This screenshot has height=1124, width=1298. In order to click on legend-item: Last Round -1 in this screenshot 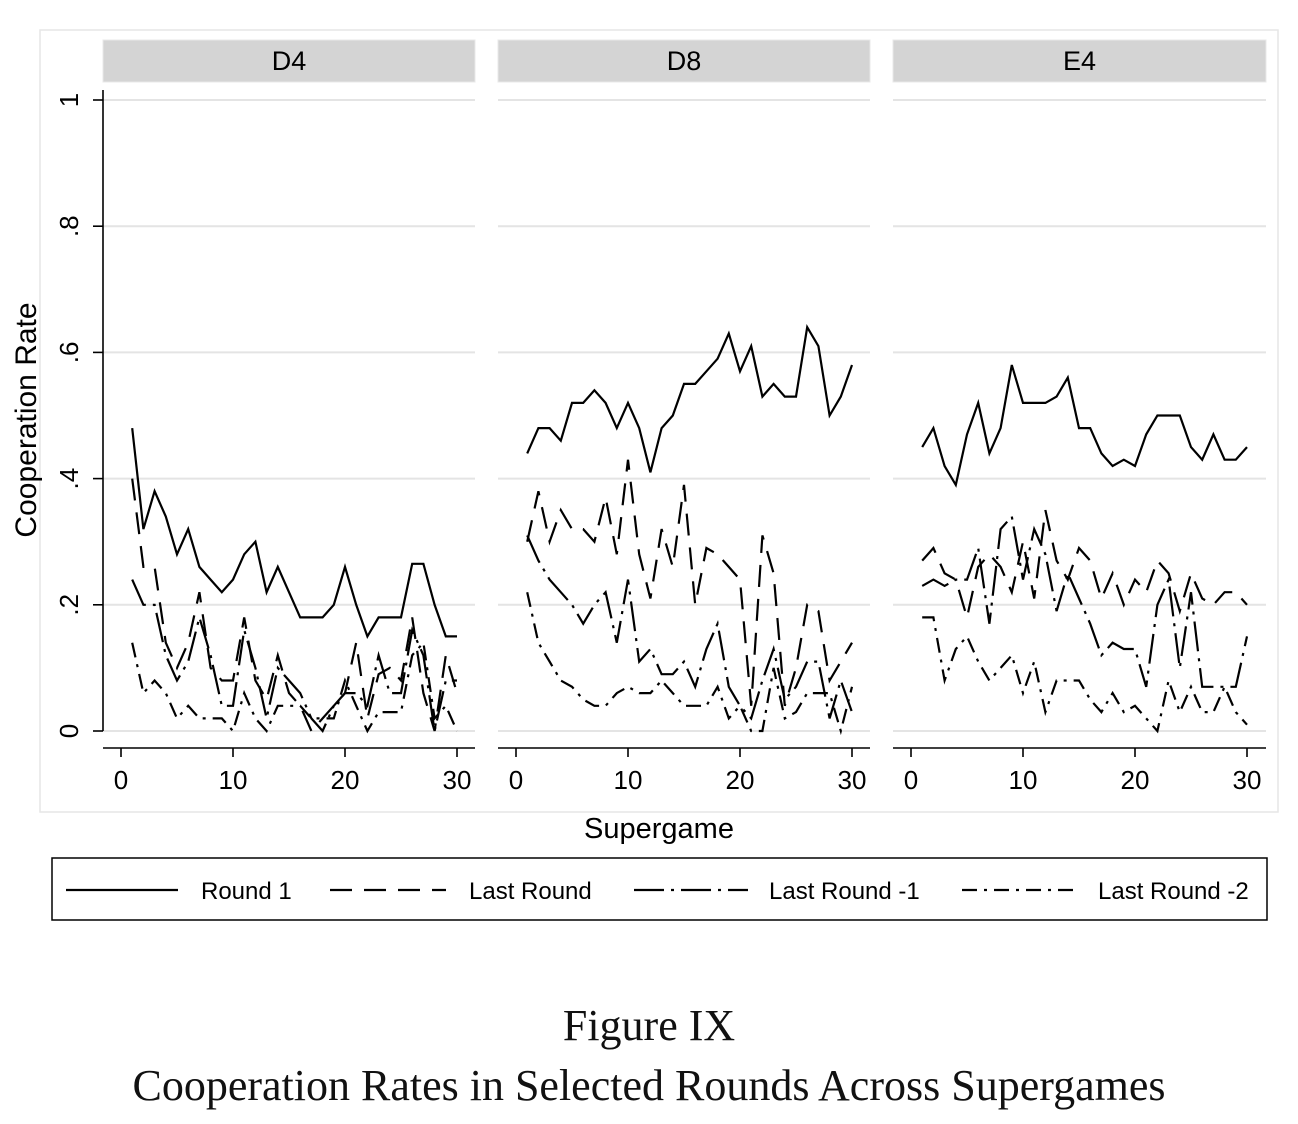, I will do `click(777, 891)`.